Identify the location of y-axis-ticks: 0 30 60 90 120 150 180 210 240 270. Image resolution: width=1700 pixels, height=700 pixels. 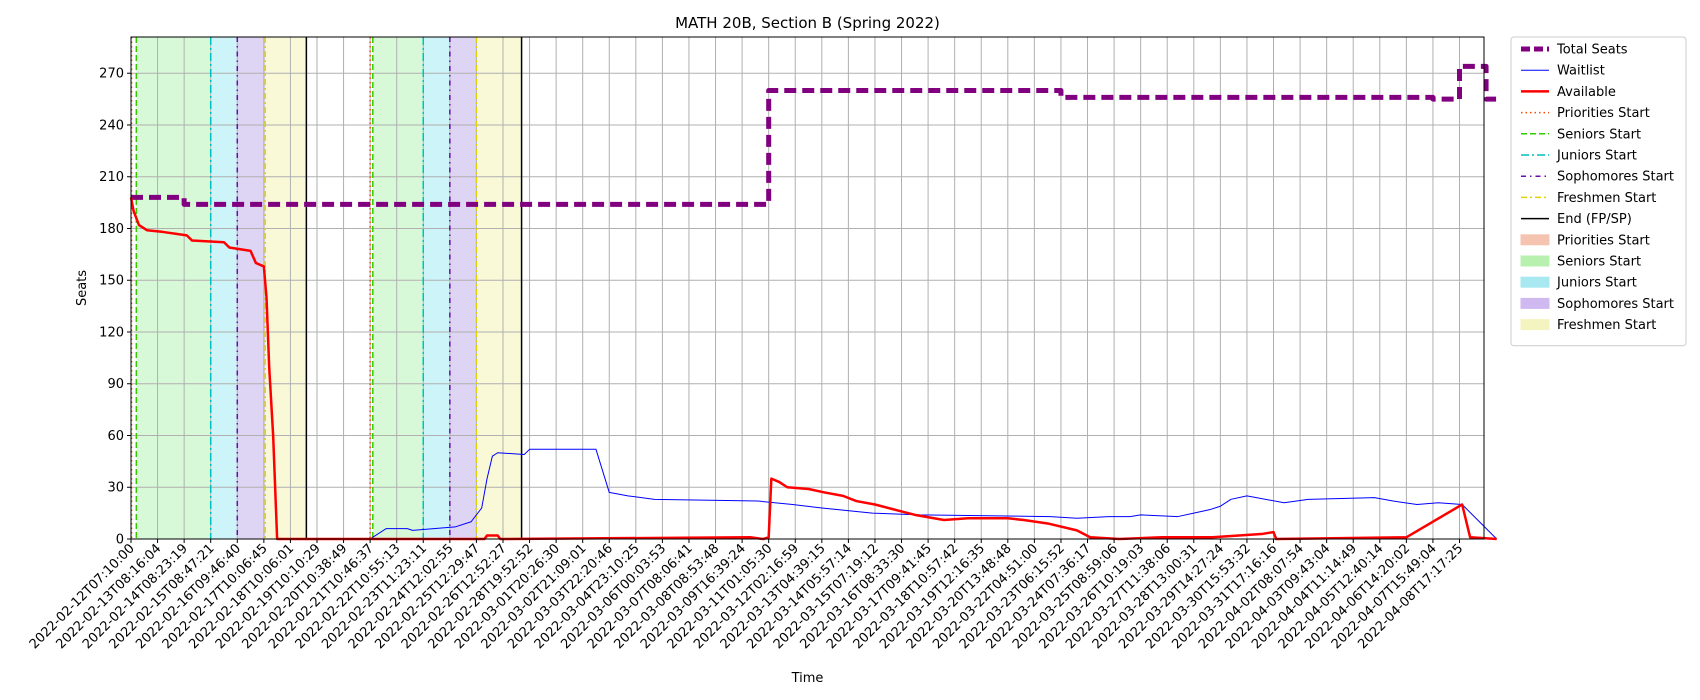
(115, 307).